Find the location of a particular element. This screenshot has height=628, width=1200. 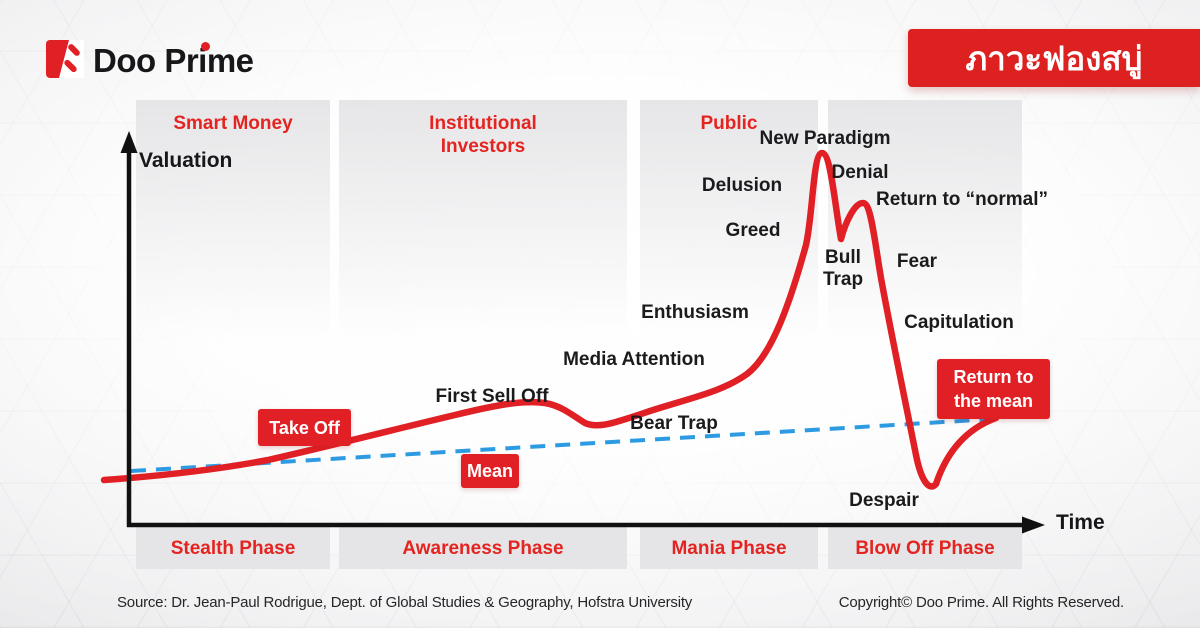

callout-label: Mean is located at coordinates (489, 471).